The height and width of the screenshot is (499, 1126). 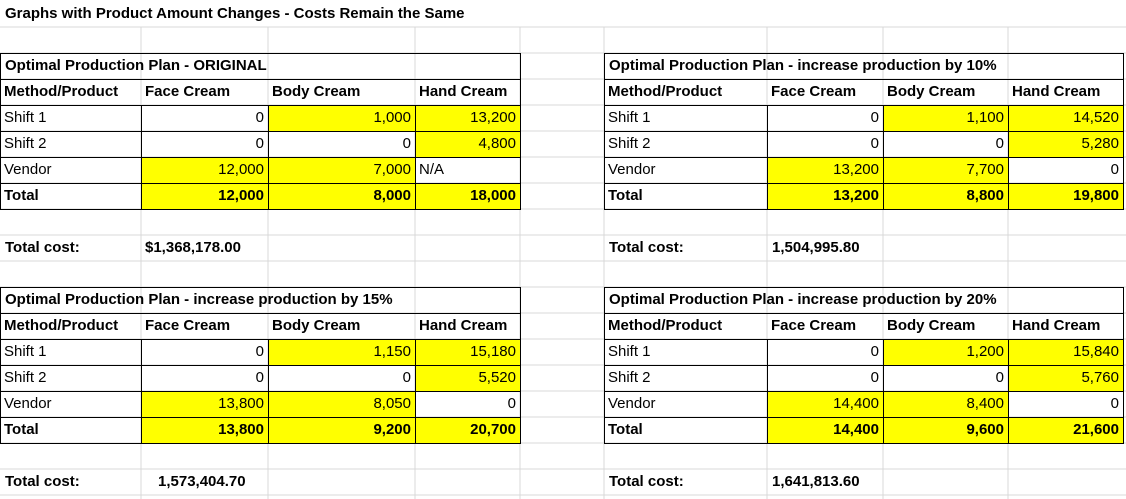 What do you see at coordinates (816, 247) in the screenshot?
I see `total-cost-value: 1,504,995.80` at bounding box center [816, 247].